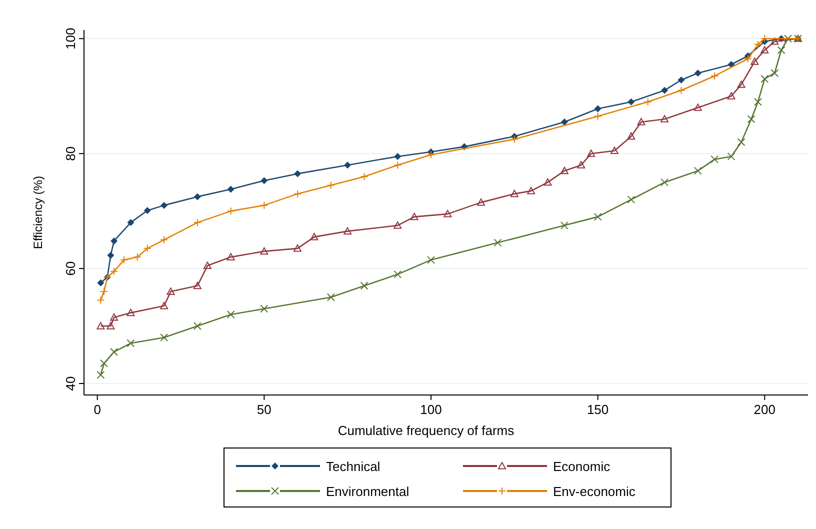  I want to click on x-tick-label: 150, so click(597, 409).